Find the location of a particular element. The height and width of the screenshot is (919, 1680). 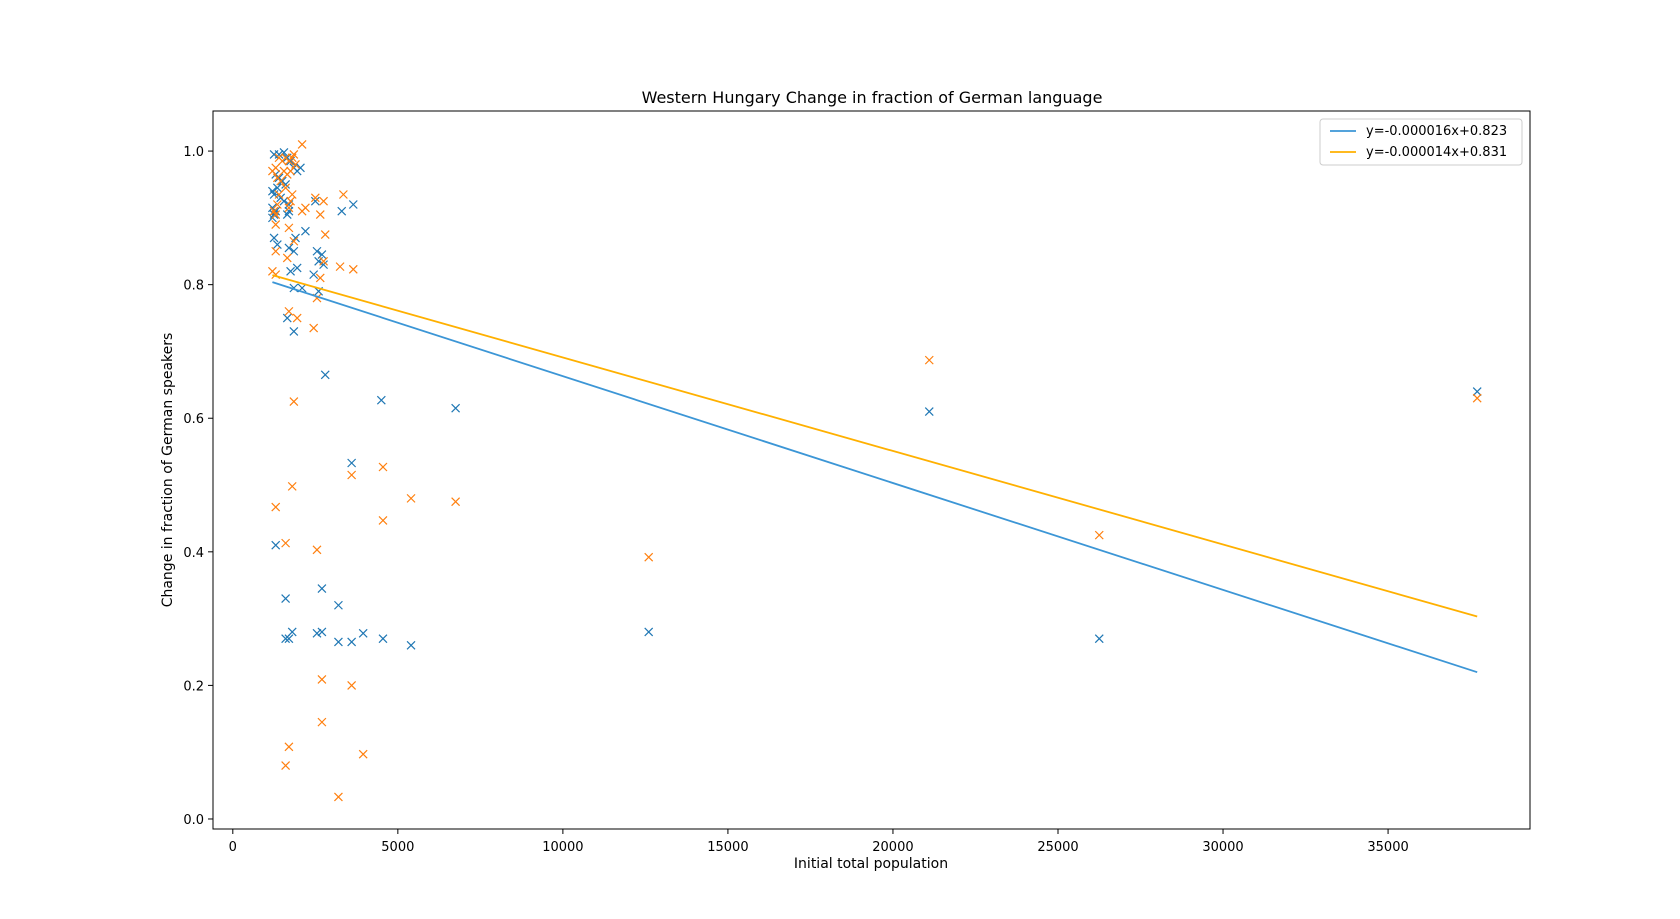

y-tick-label-1: 0.2 is located at coordinates (193, 686).